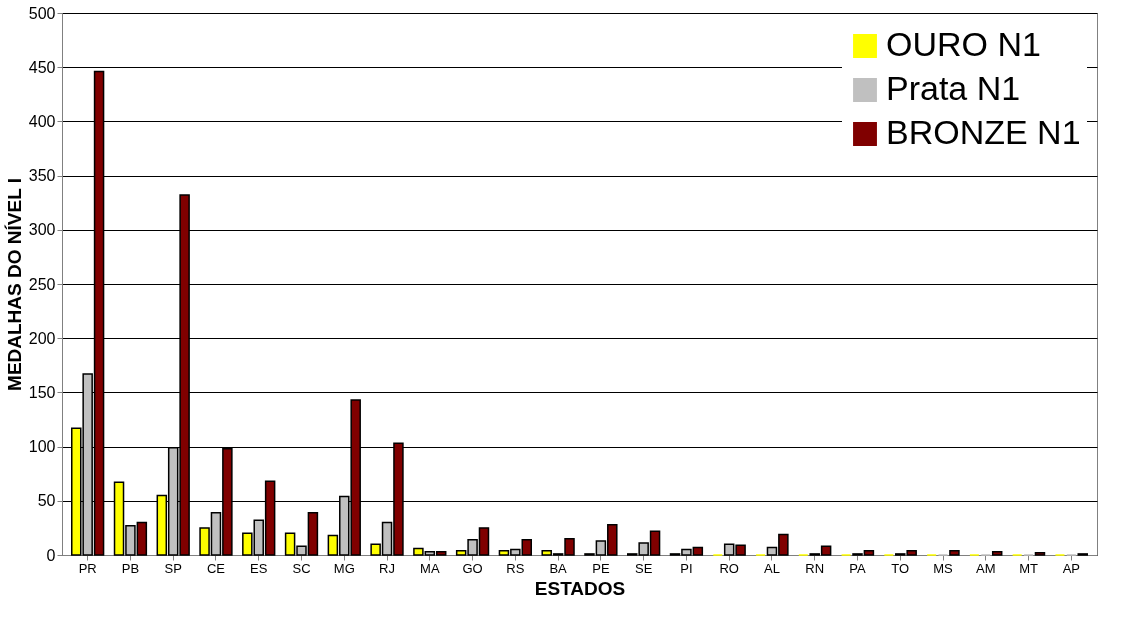 Image resolution: width=1131 pixels, height=629 pixels. What do you see at coordinates (42, 284) in the screenshot?
I see `y-tick-label: 250` at bounding box center [42, 284].